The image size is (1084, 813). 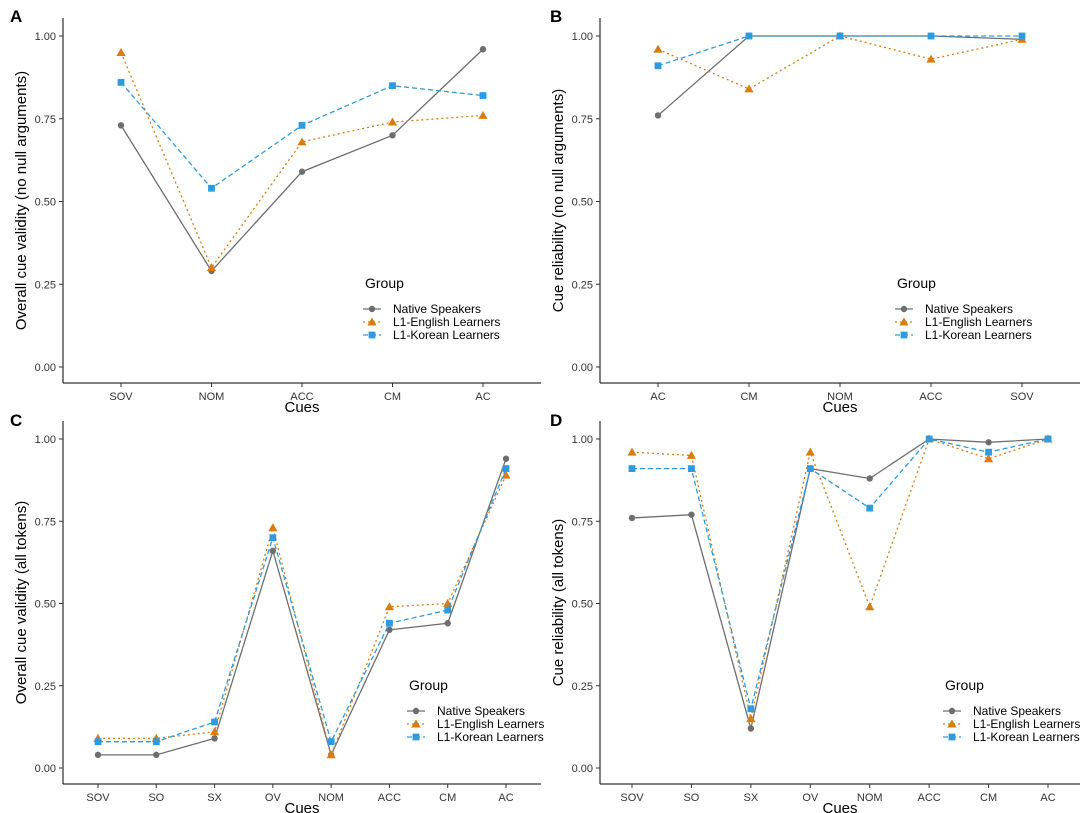 What do you see at coordinates (952, 711) in the screenshot?
I see `panel-d-legend-key-marker` at bounding box center [952, 711].